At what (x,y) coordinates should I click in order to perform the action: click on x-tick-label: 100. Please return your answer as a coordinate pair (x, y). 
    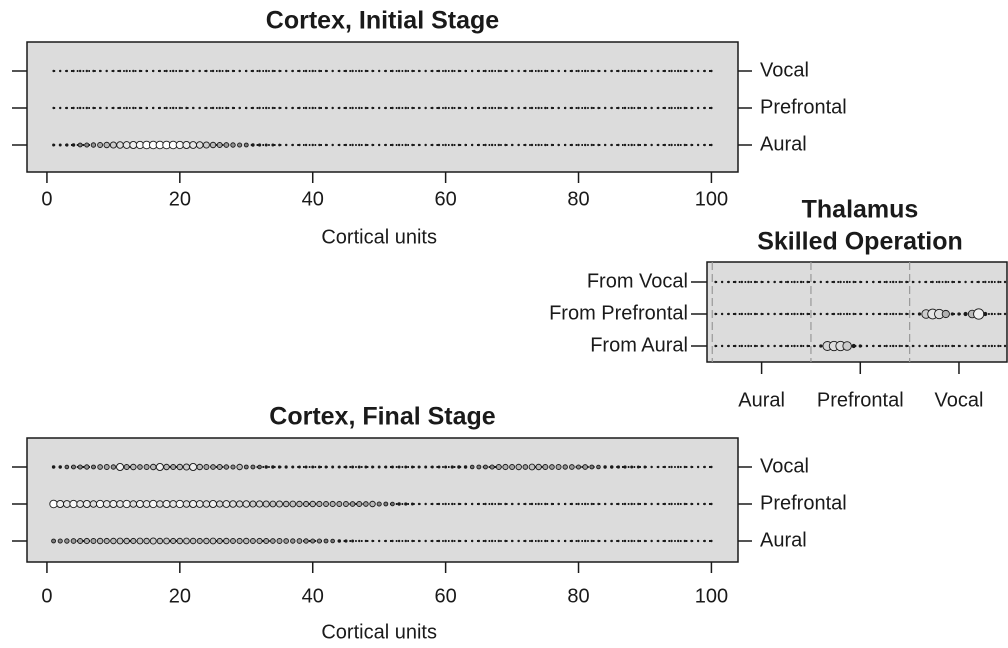
    Looking at the image, I should click on (711, 596).